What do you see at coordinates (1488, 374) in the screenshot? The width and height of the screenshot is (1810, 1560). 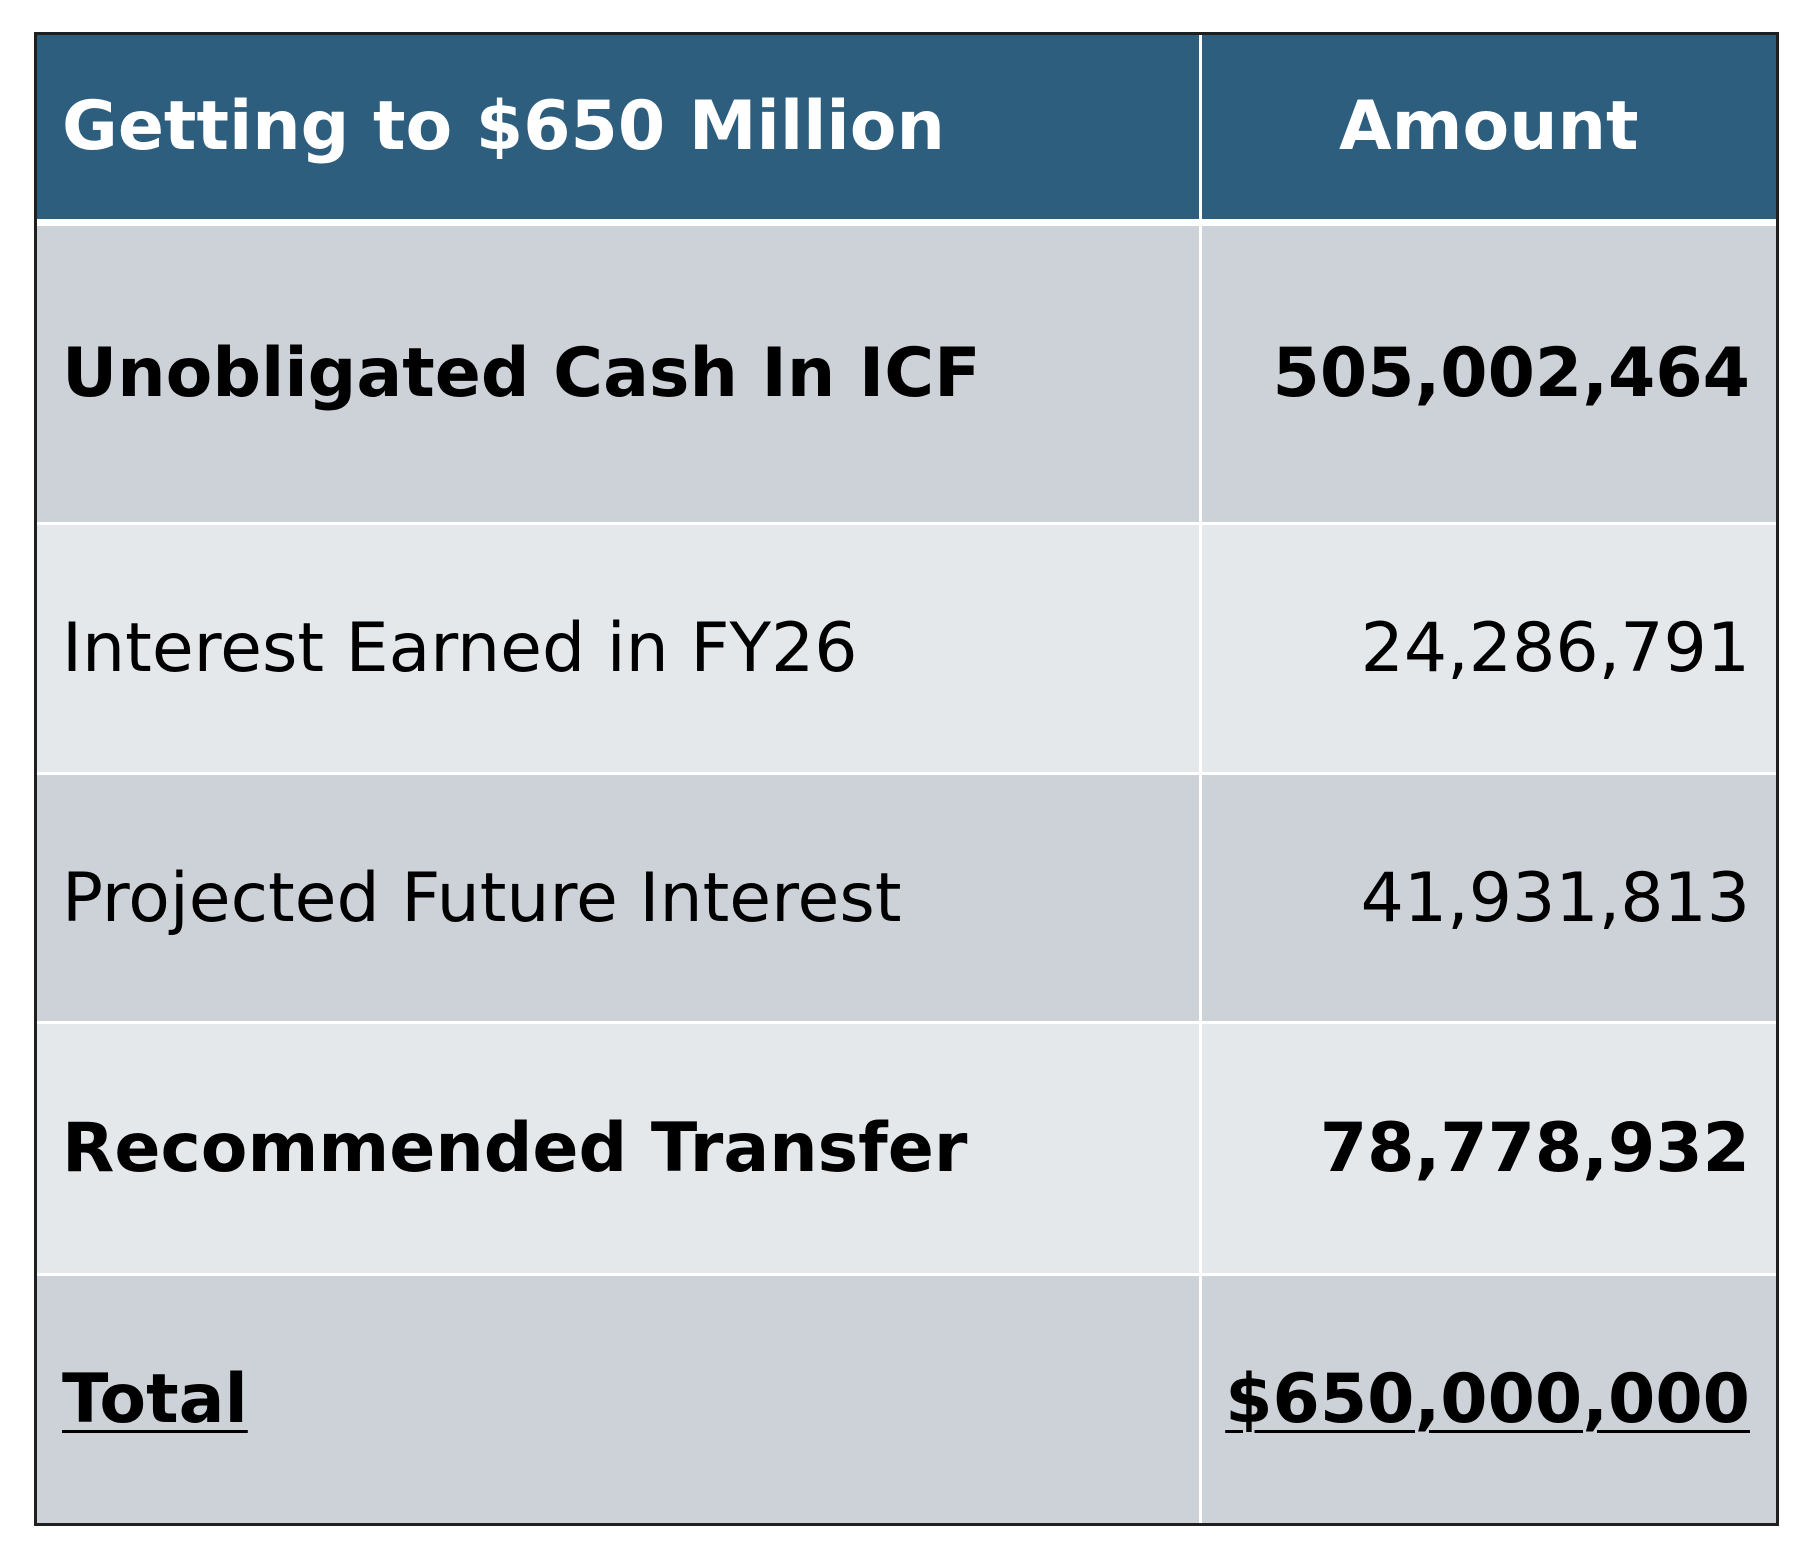 I see `row-amount: 505,002,464` at bounding box center [1488, 374].